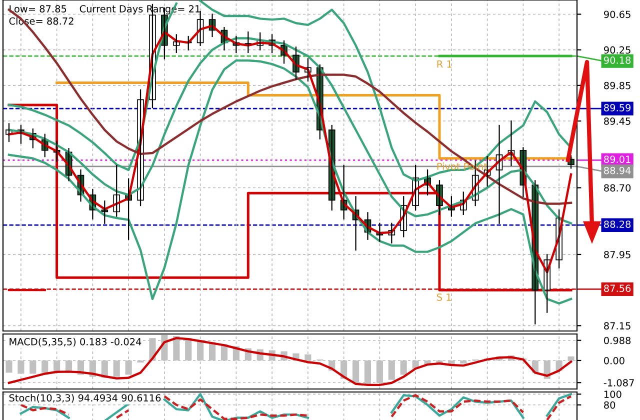 The height and width of the screenshot is (420, 640). I want to click on ref-line-label: 88.28, so click(617, 224).